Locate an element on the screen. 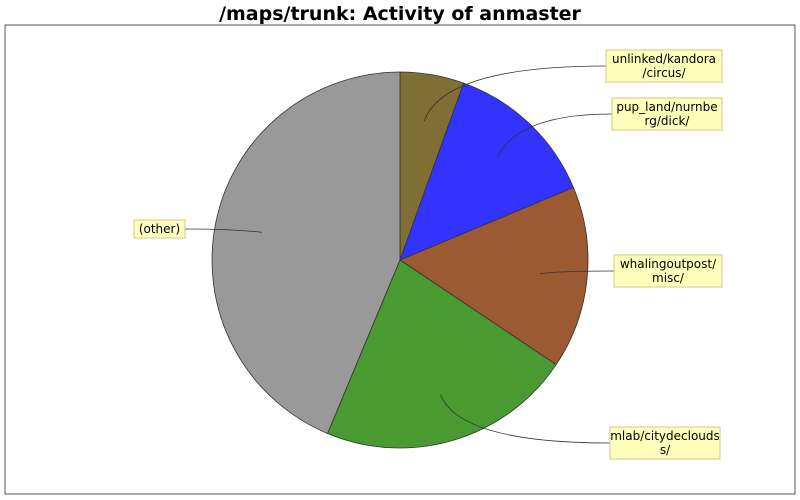 This screenshot has height=500, width=800. slice-label: unlinked/kandora/circus/ is located at coordinates (664, 66).